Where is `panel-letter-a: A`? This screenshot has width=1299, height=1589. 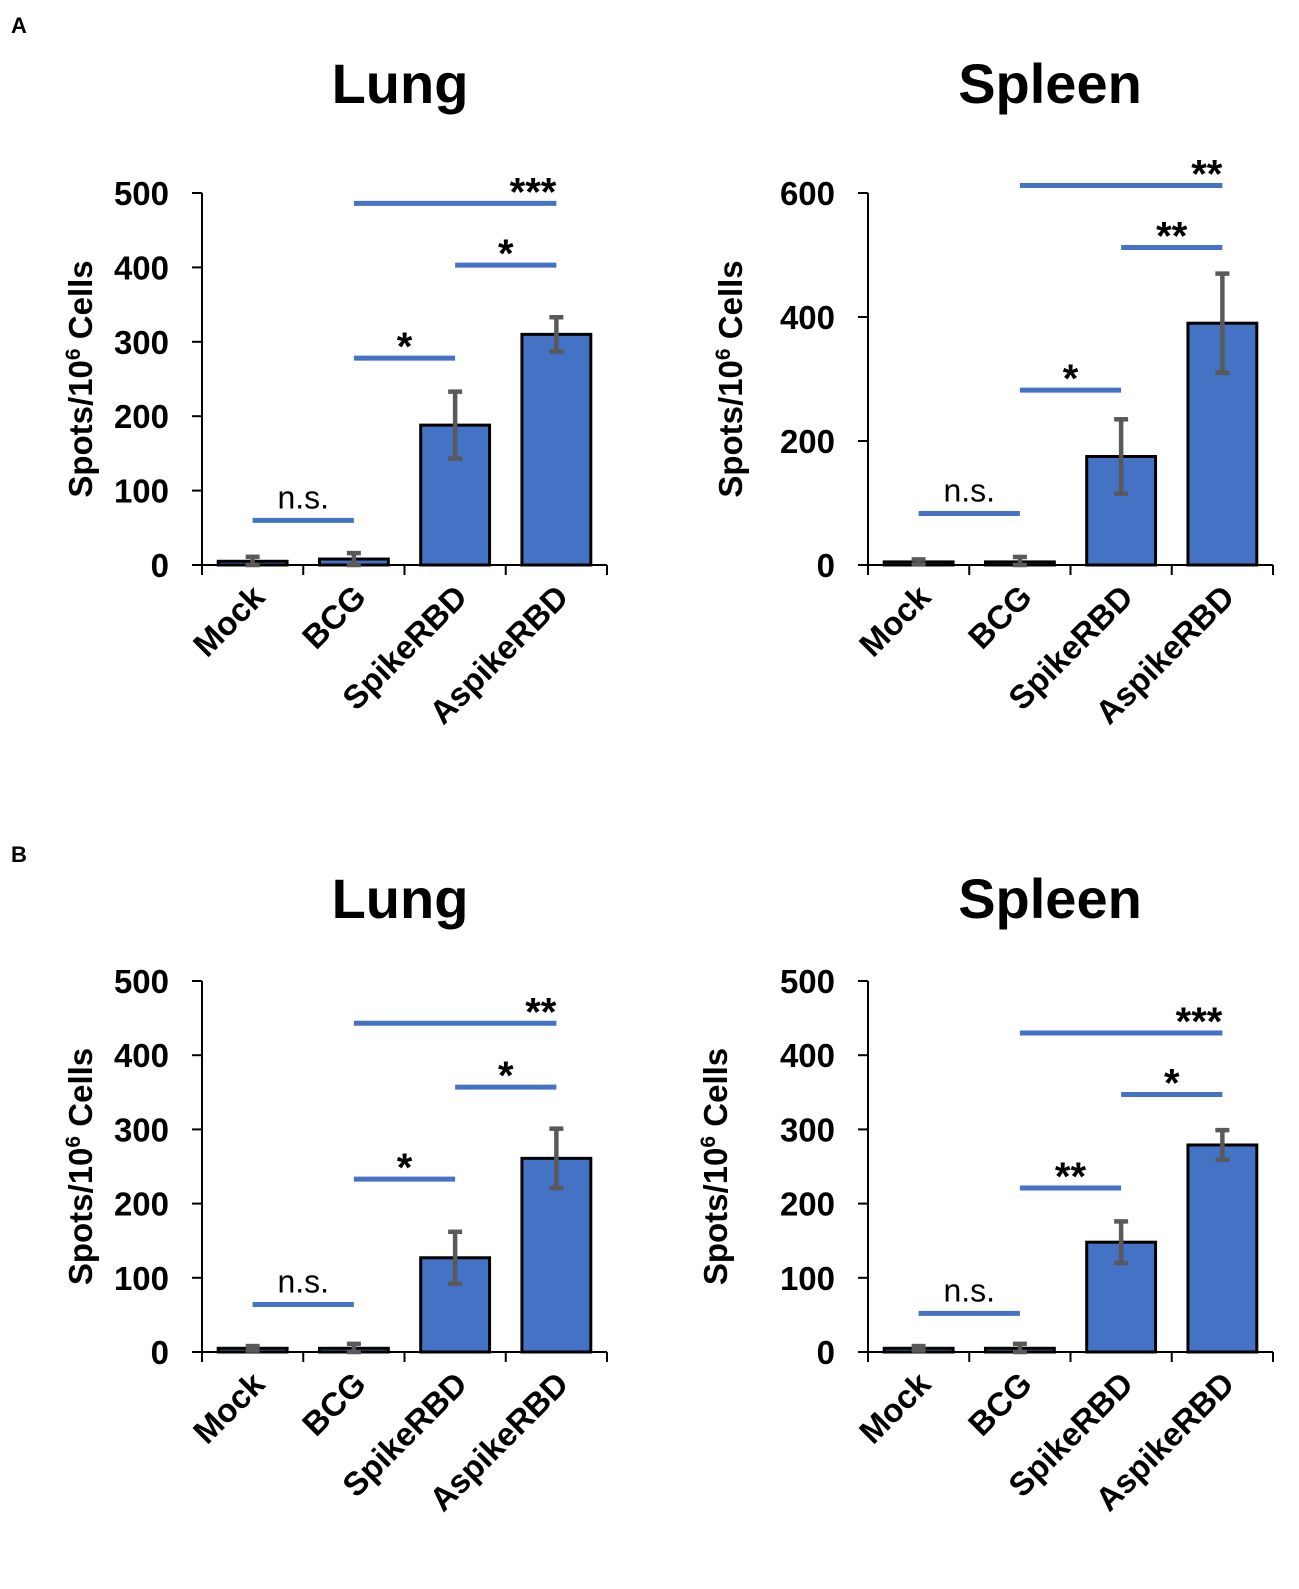
panel-letter-a: A is located at coordinates (19, 25).